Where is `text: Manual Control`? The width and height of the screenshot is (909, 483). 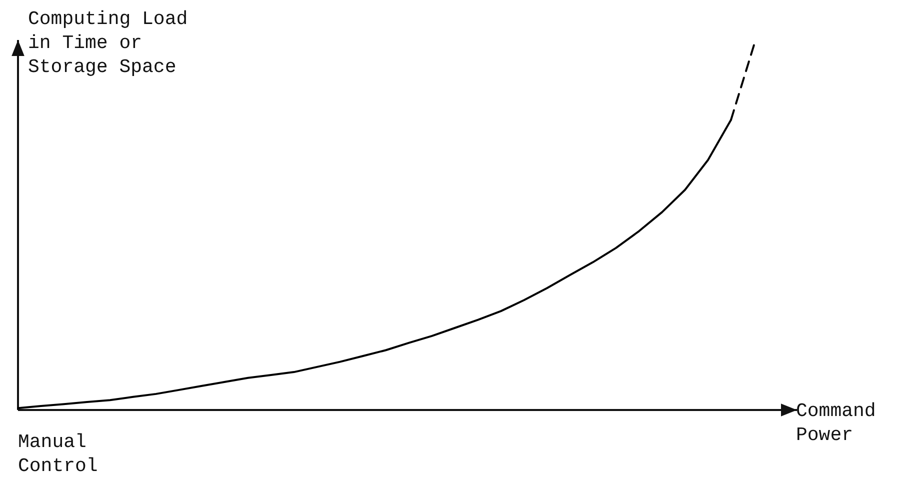
text: Manual Control is located at coordinates (58, 454).